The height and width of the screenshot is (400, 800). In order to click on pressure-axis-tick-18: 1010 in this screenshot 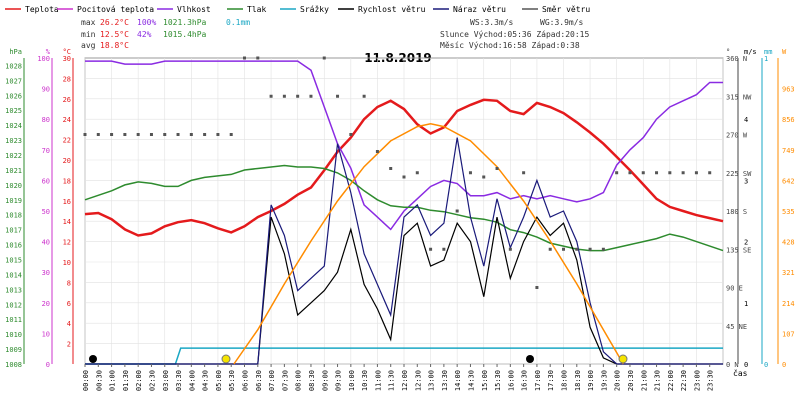, I will do `click(13, 335)`.